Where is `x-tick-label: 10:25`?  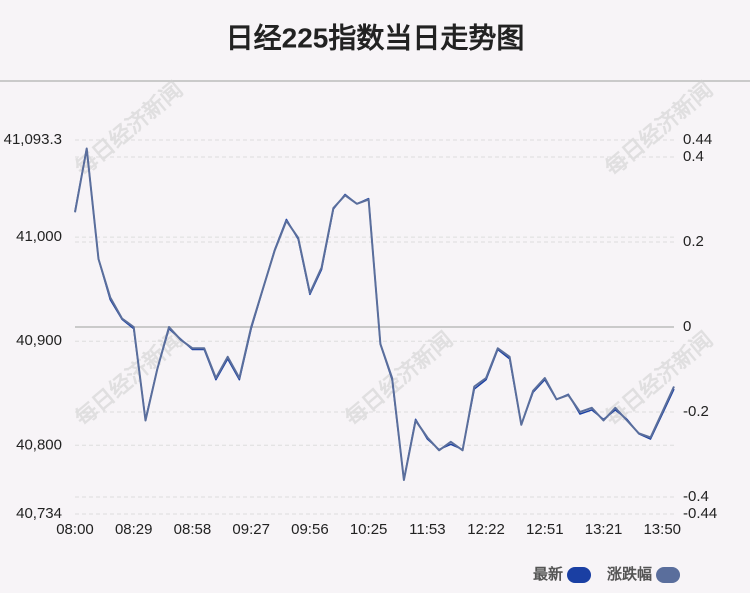 x-tick-label: 10:25 is located at coordinates (369, 529).